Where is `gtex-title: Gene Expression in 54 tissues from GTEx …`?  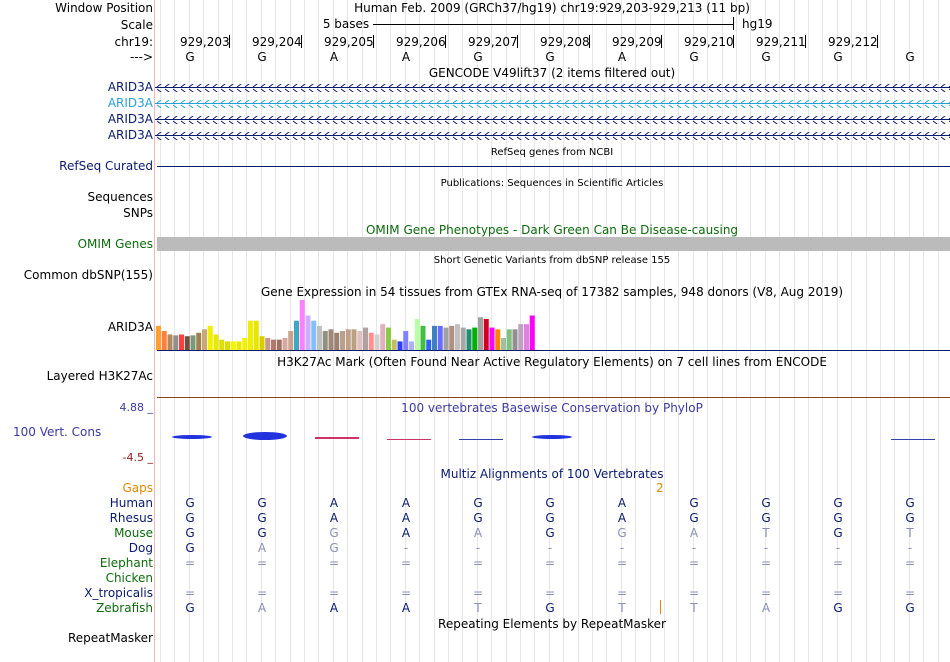 gtex-title: Gene Expression in 54 tissues from GTEx … is located at coordinates (552, 292).